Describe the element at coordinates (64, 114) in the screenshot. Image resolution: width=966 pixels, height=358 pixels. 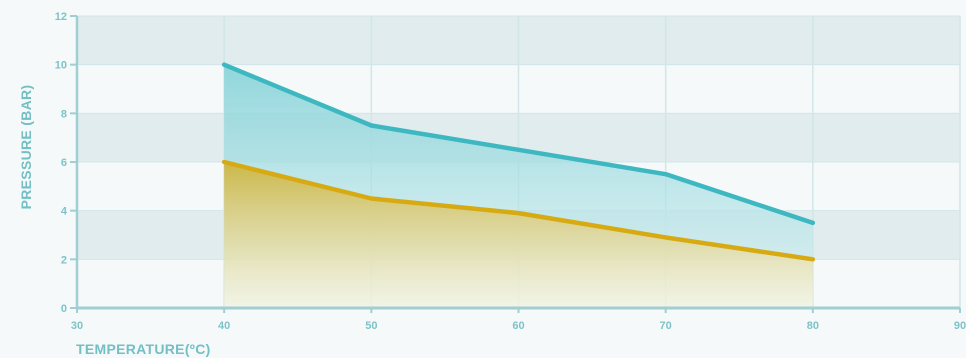
I see `y-tick-label: 8` at that location.